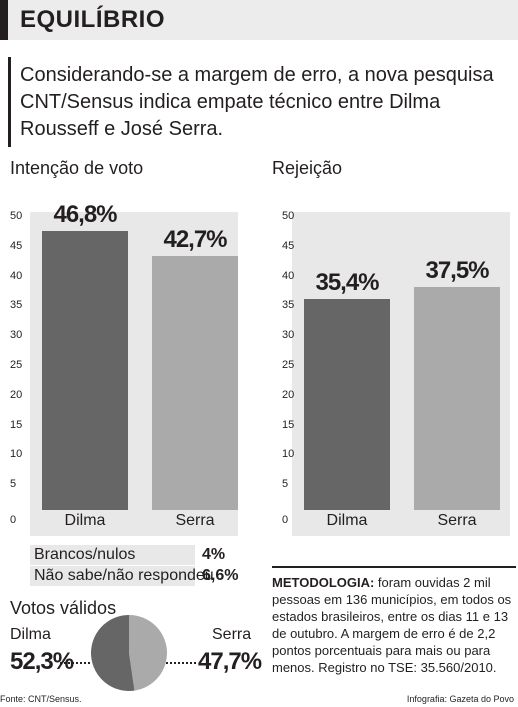  Describe the element at coordinates (85, 554) in the screenshot. I see `stat-label: Brancos/nulos` at that location.